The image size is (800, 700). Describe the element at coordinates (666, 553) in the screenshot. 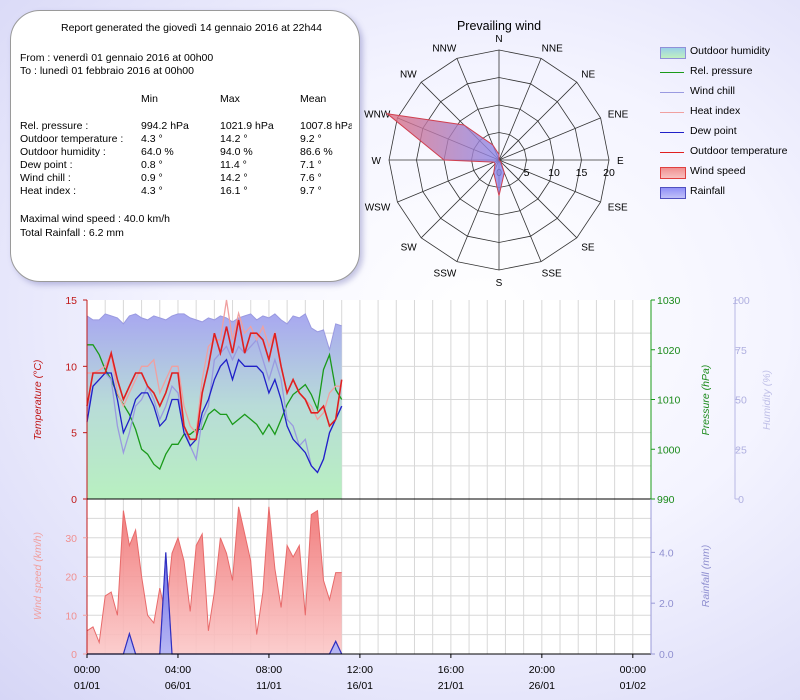

I see `rainfall-tick-label: 4.0` at that location.